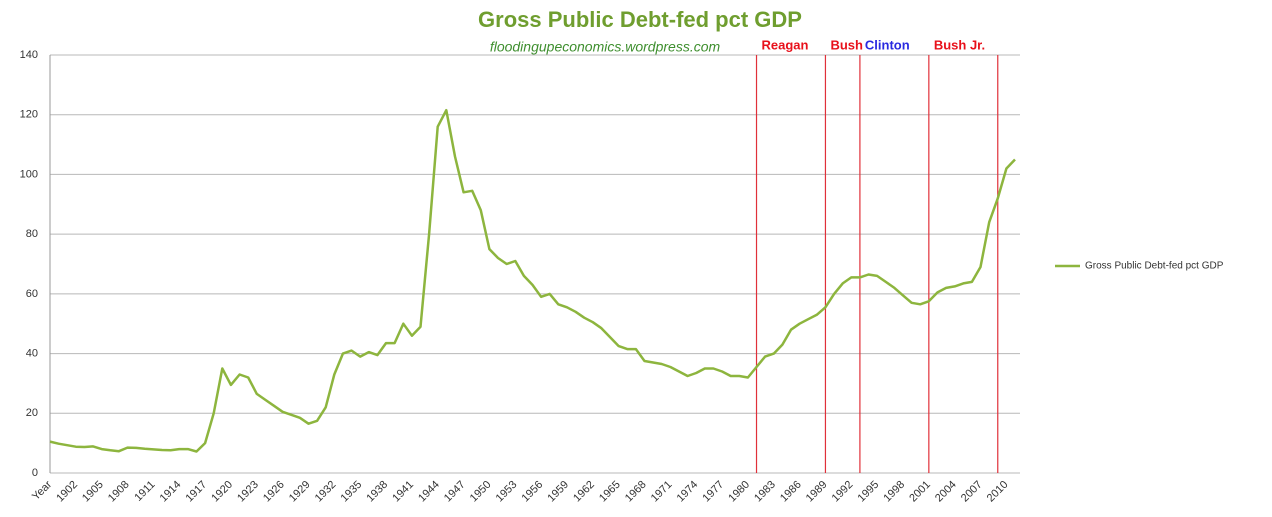 The image size is (1272, 517). What do you see at coordinates (532, 492) in the screenshot?
I see `x-tick-label: 1956` at bounding box center [532, 492].